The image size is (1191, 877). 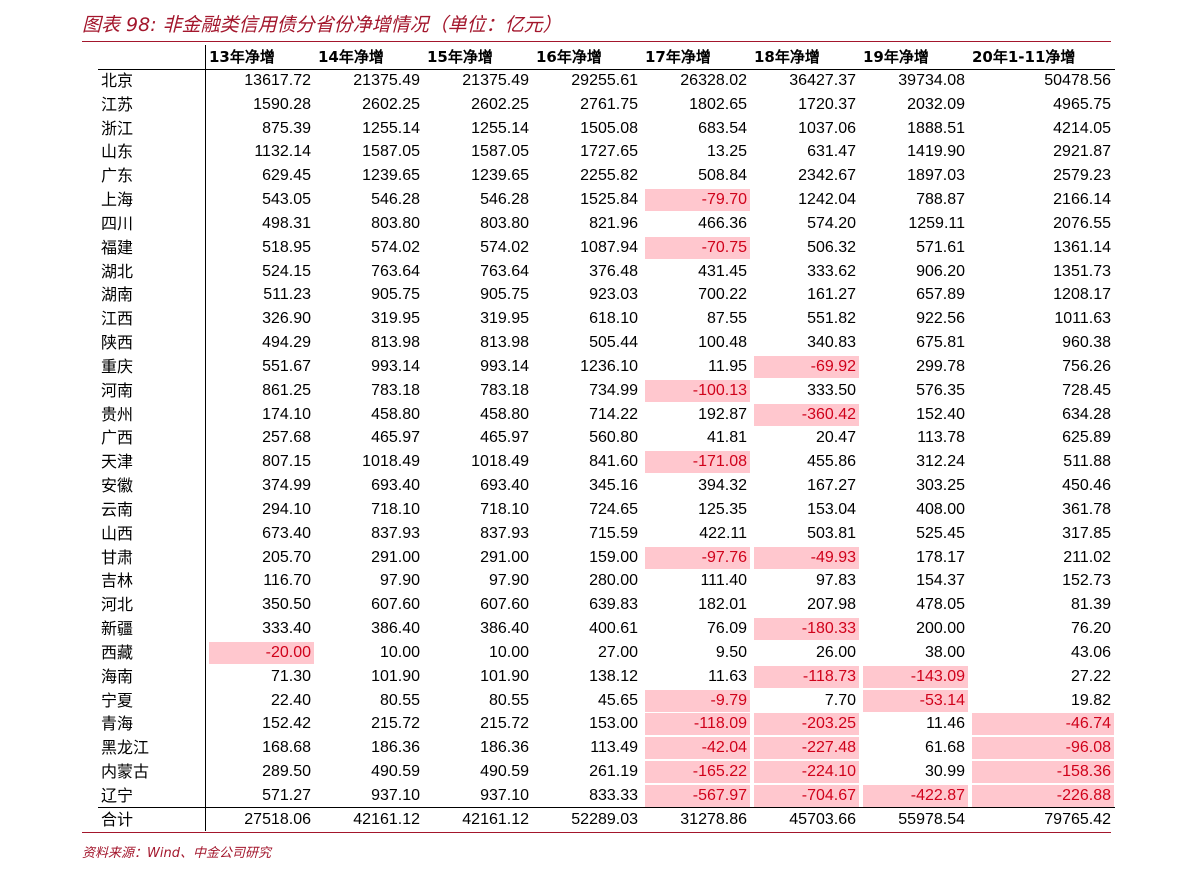 I want to click on cell: 756.26, so click(x=1086, y=366).